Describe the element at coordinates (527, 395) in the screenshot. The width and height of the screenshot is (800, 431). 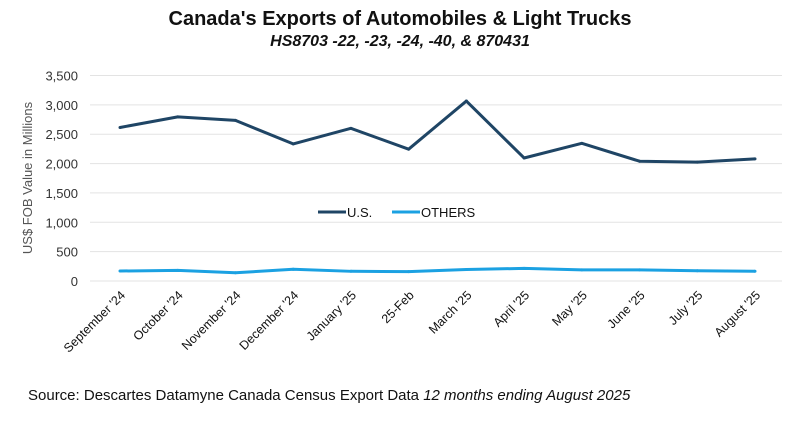
I see `source-period: 12 months ending August 2025` at that location.